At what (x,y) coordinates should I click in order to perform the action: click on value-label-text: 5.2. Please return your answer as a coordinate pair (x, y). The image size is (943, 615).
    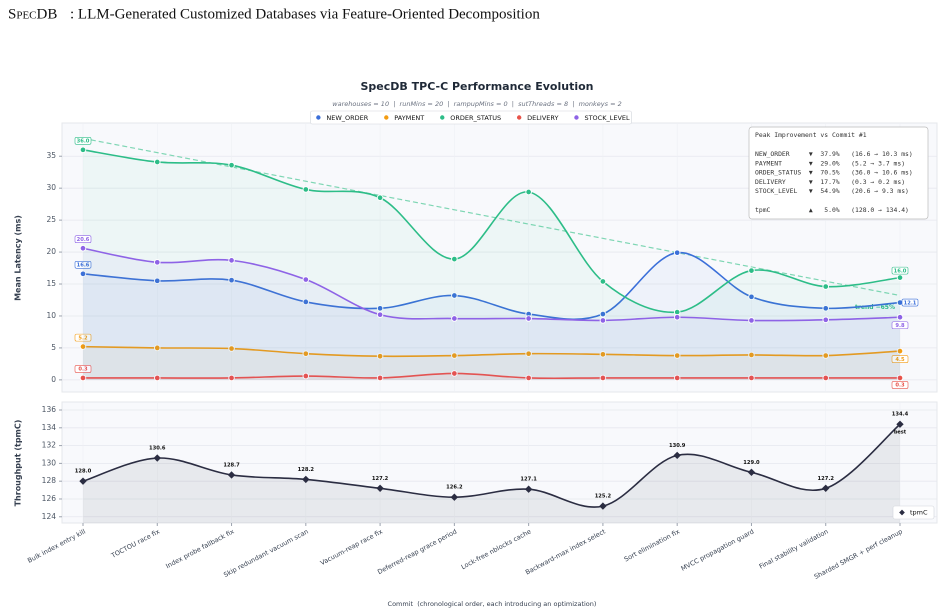
    Looking at the image, I should click on (83, 338).